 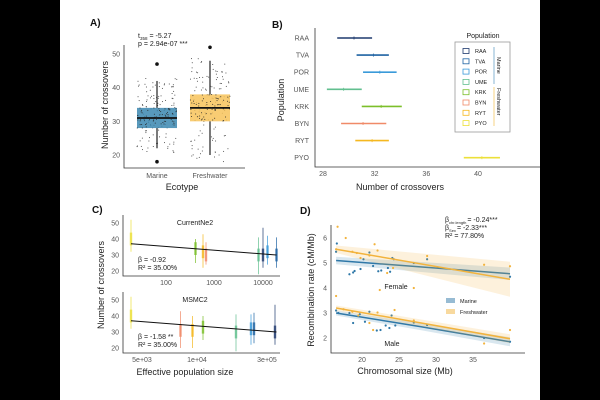 I want to click on panel-b-ytick: KRK, so click(x=302, y=107).